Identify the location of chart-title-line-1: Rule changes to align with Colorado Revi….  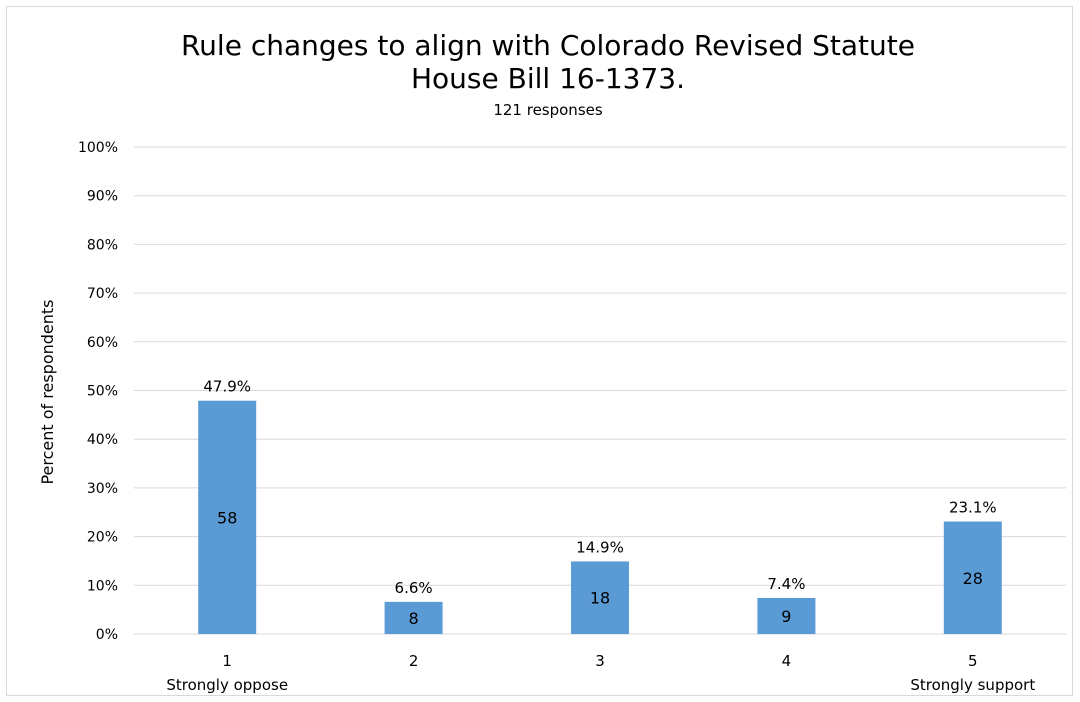
(548, 45).